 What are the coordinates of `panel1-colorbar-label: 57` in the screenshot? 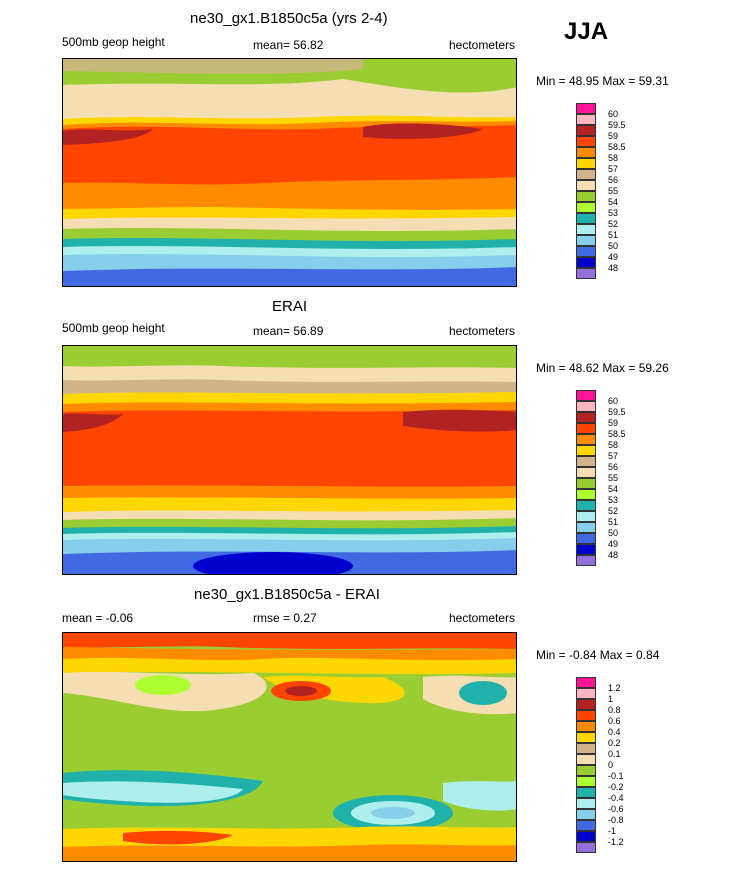 It's located at (613, 169).